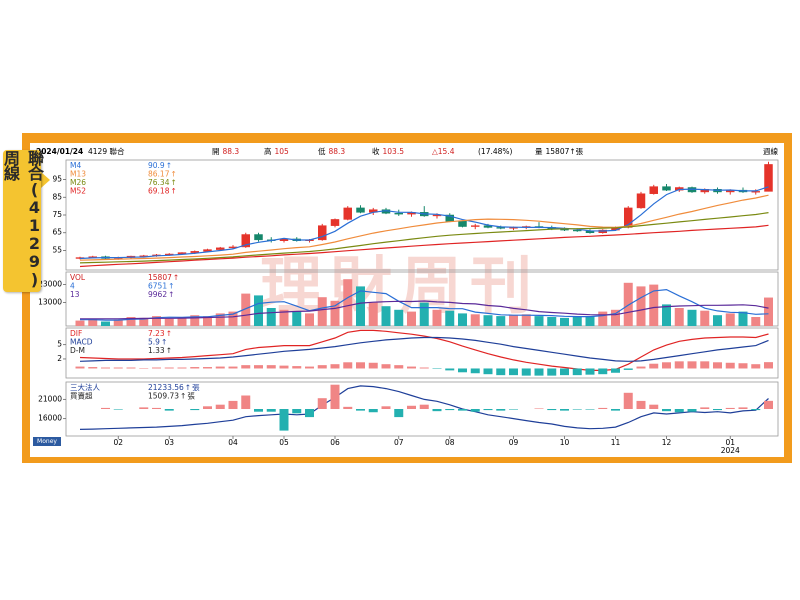 Image resolution: width=800 pixels, height=600 pixels. What do you see at coordinates (157, 286) in the screenshot?
I see `legend-value: 6751` at bounding box center [157, 286].